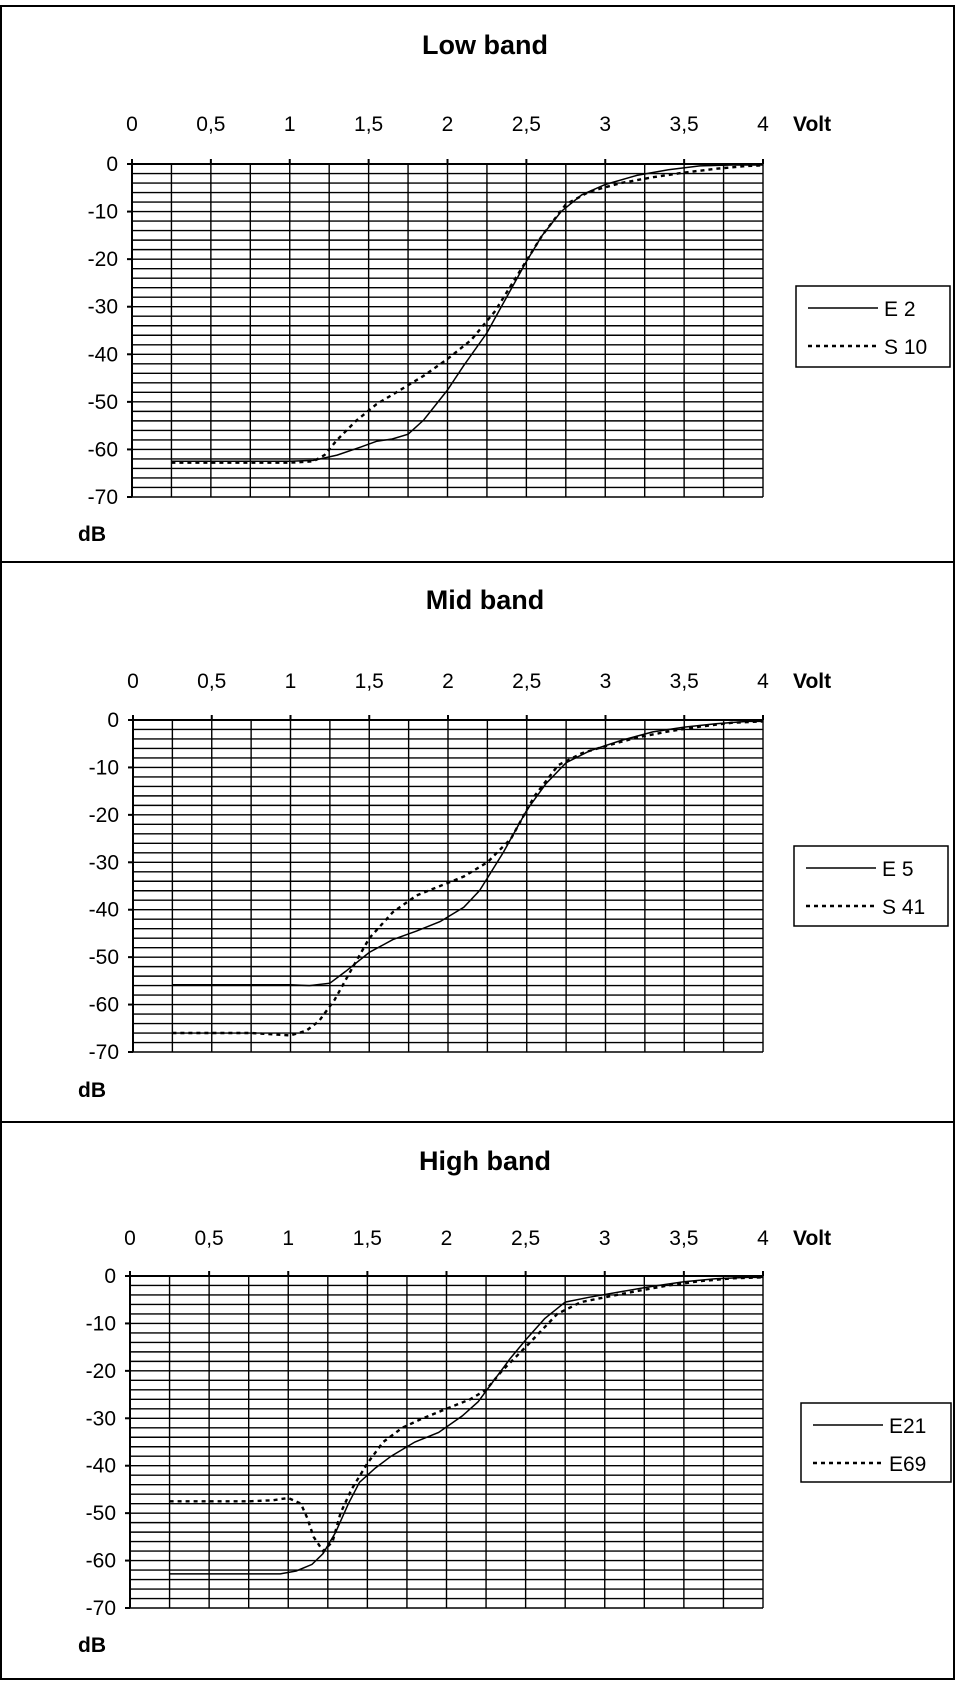  I want to click on chart-title: High band, so click(485, 1161).